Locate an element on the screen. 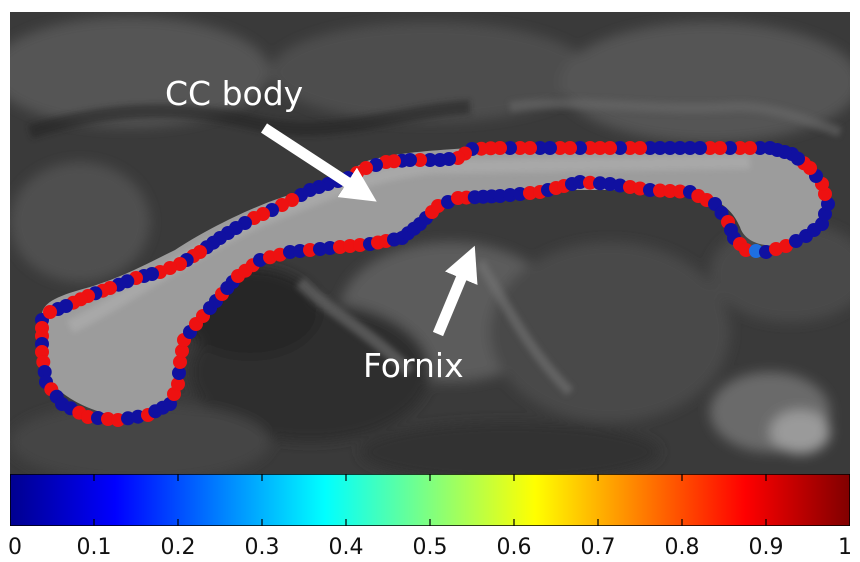  colorbar-tick-label: 0.2 is located at coordinates (178, 547).